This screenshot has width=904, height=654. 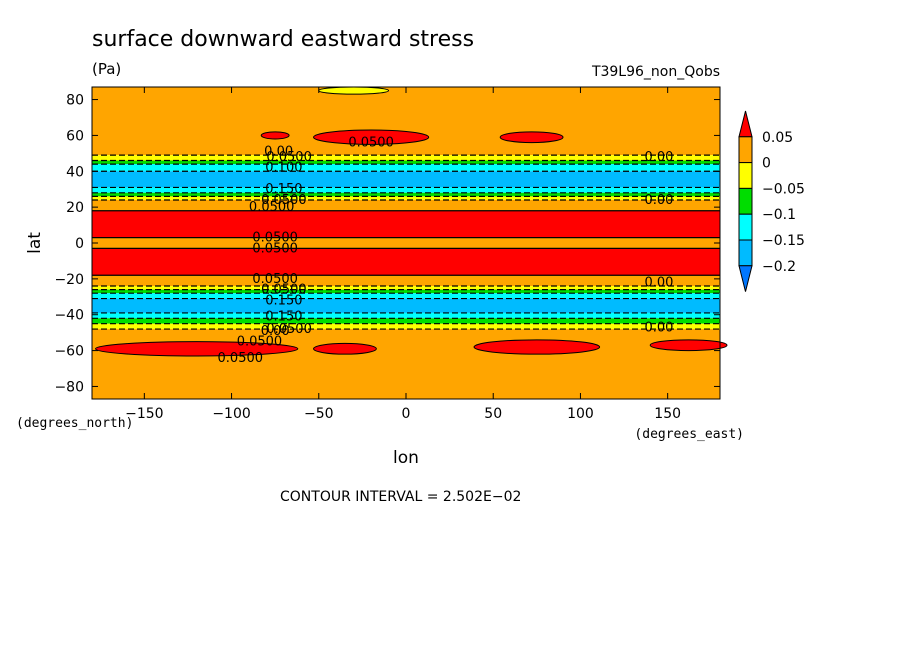 What do you see at coordinates (69, 316) in the screenshot?
I see `y-tick-label: −40` at bounding box center [69, 316].